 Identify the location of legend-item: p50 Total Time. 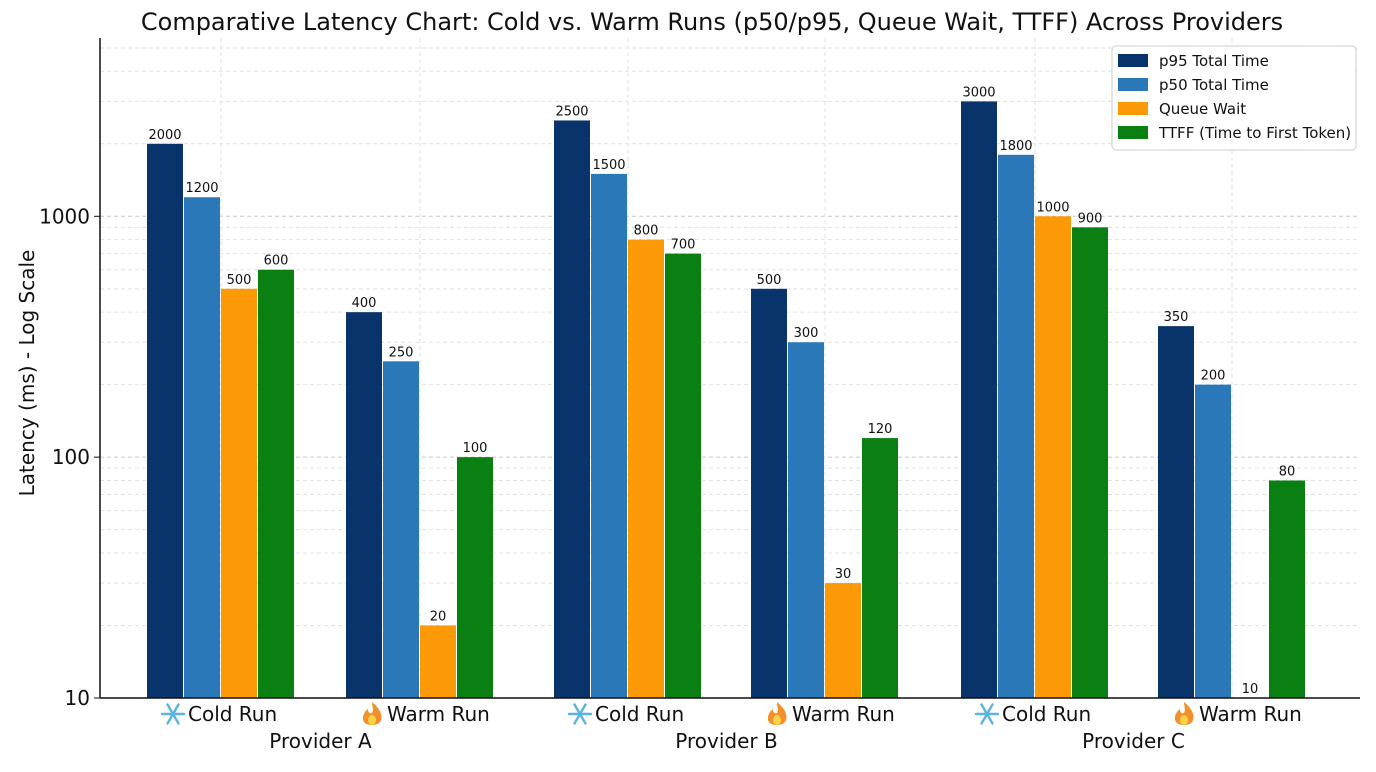
(1193, 85).